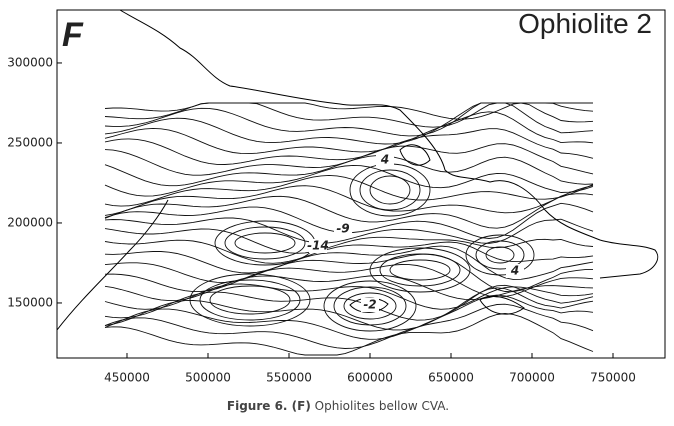 This screenshot has height=426, width=674. I want to click on x-tick-label: 650000, so click(451, 378).